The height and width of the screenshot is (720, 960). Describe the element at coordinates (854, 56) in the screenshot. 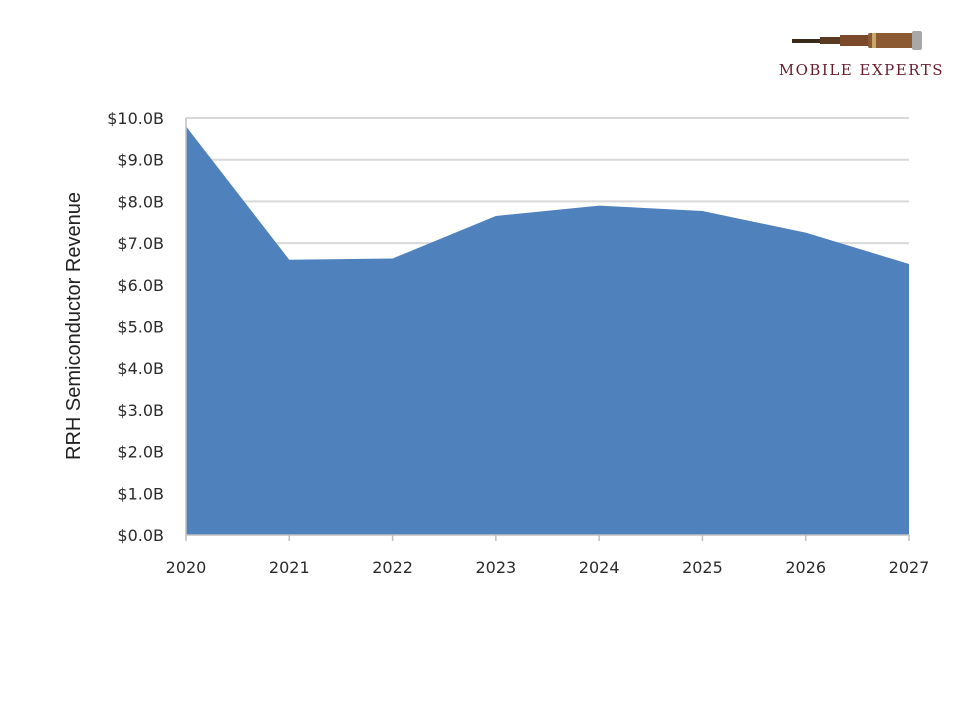

I see `brand-logo: MOBILE EXPERTS` at that location.